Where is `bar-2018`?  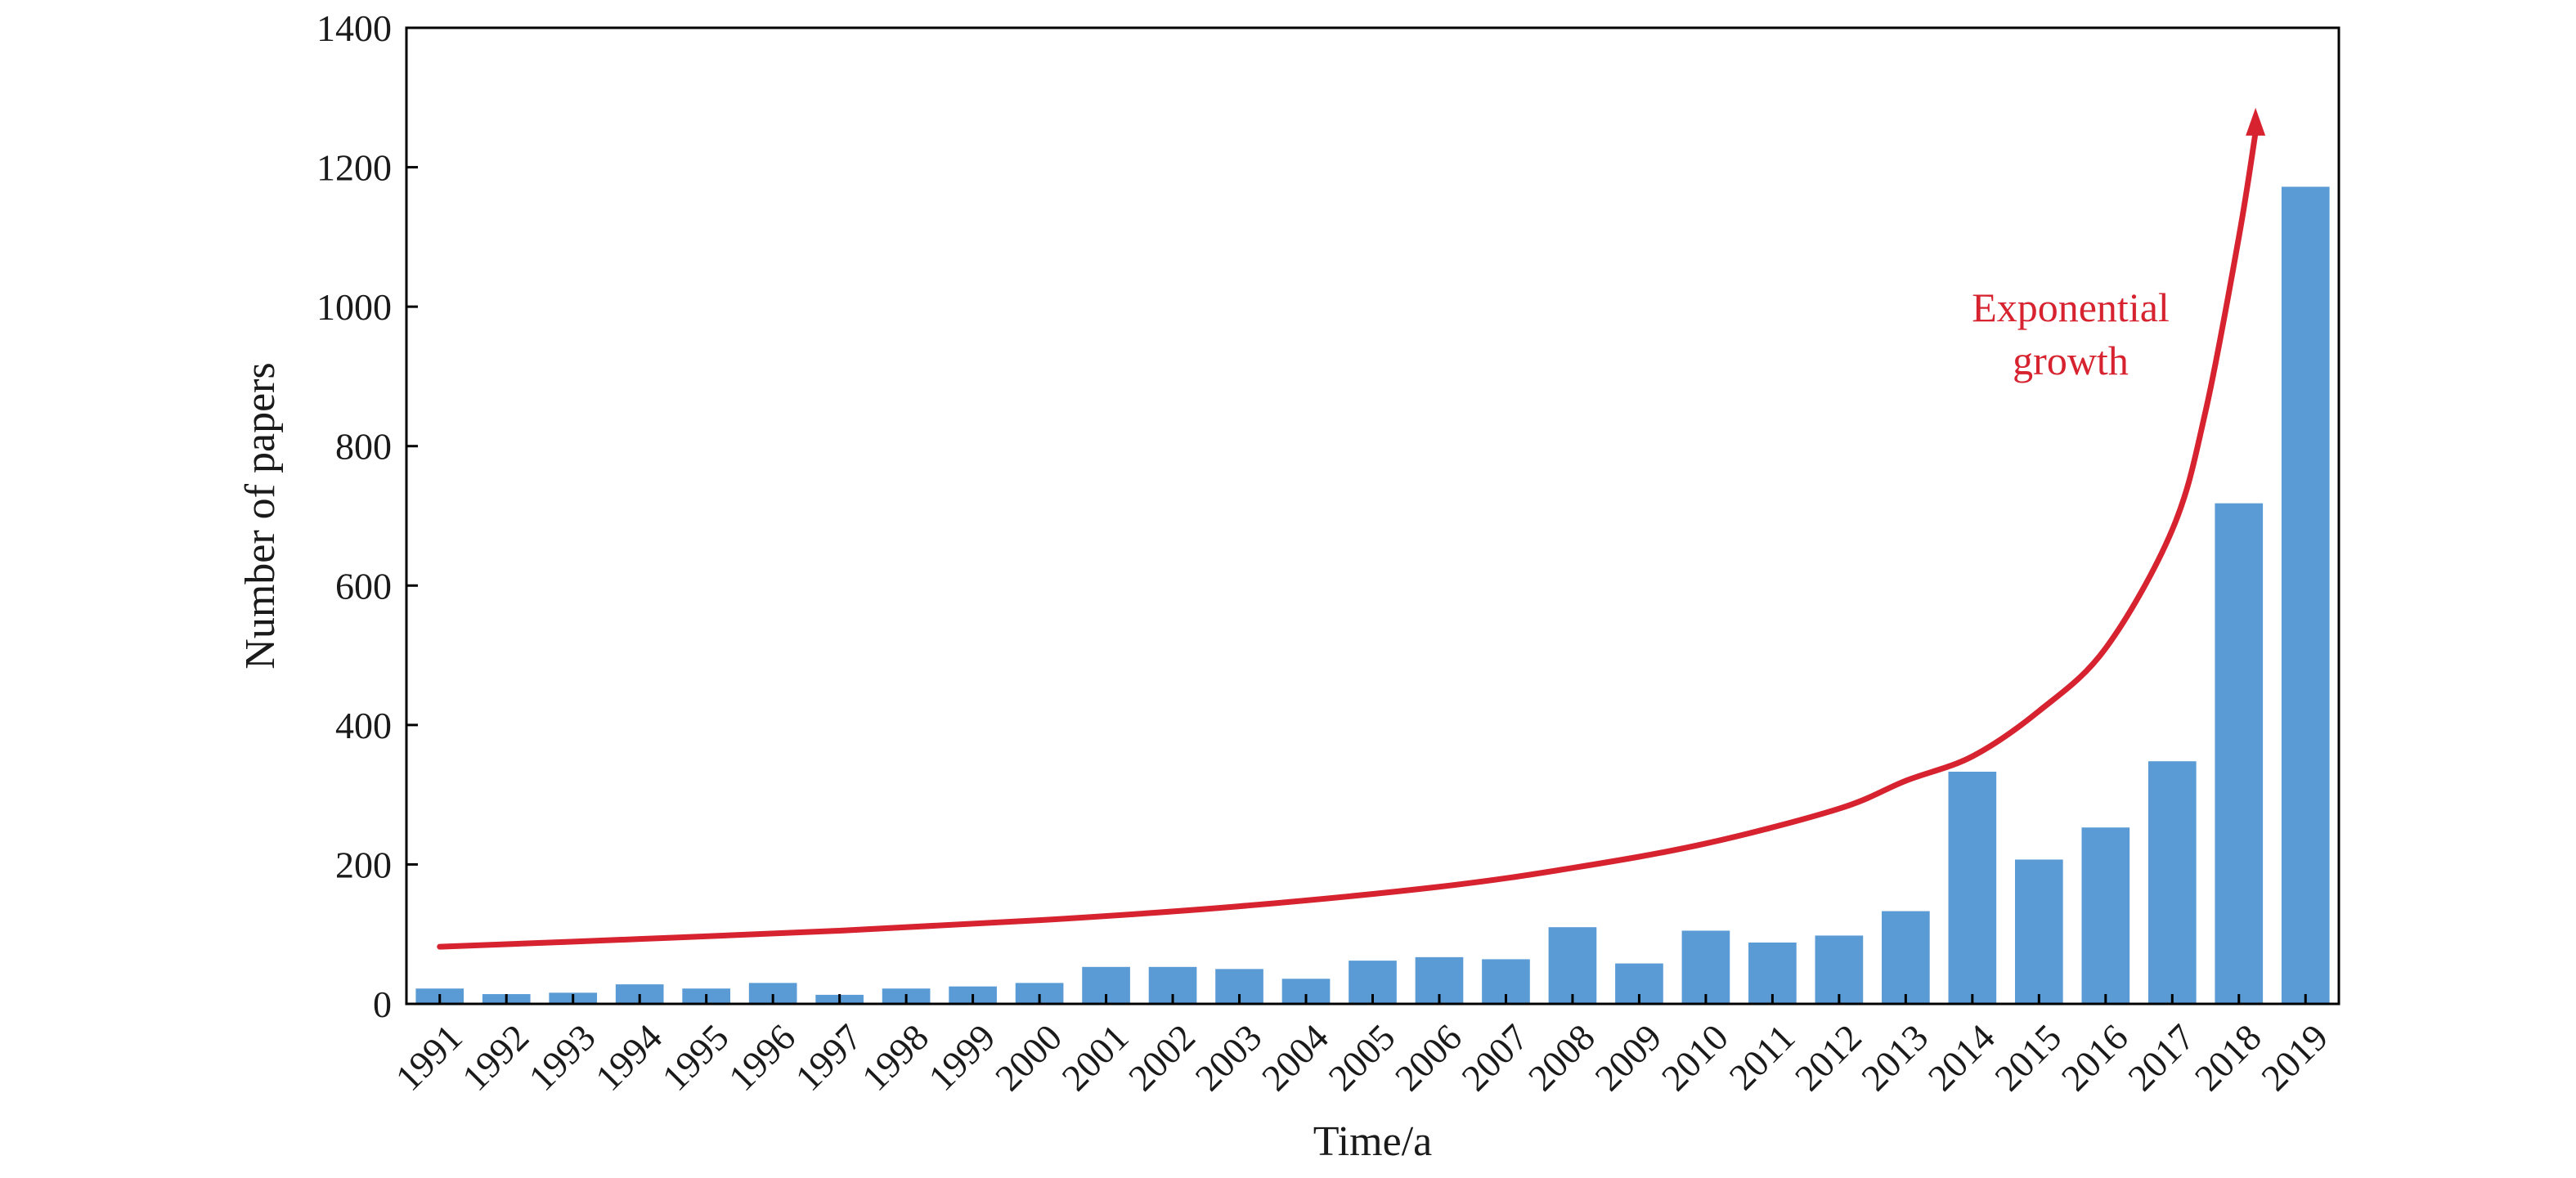 bar-2018 is located at coordinates (2239, 753).